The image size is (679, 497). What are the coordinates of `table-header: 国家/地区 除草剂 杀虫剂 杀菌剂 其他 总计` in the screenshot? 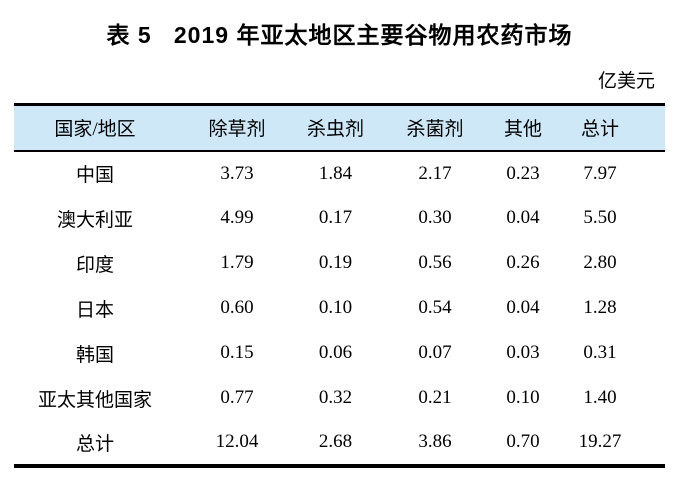 It's located at (339, 127).